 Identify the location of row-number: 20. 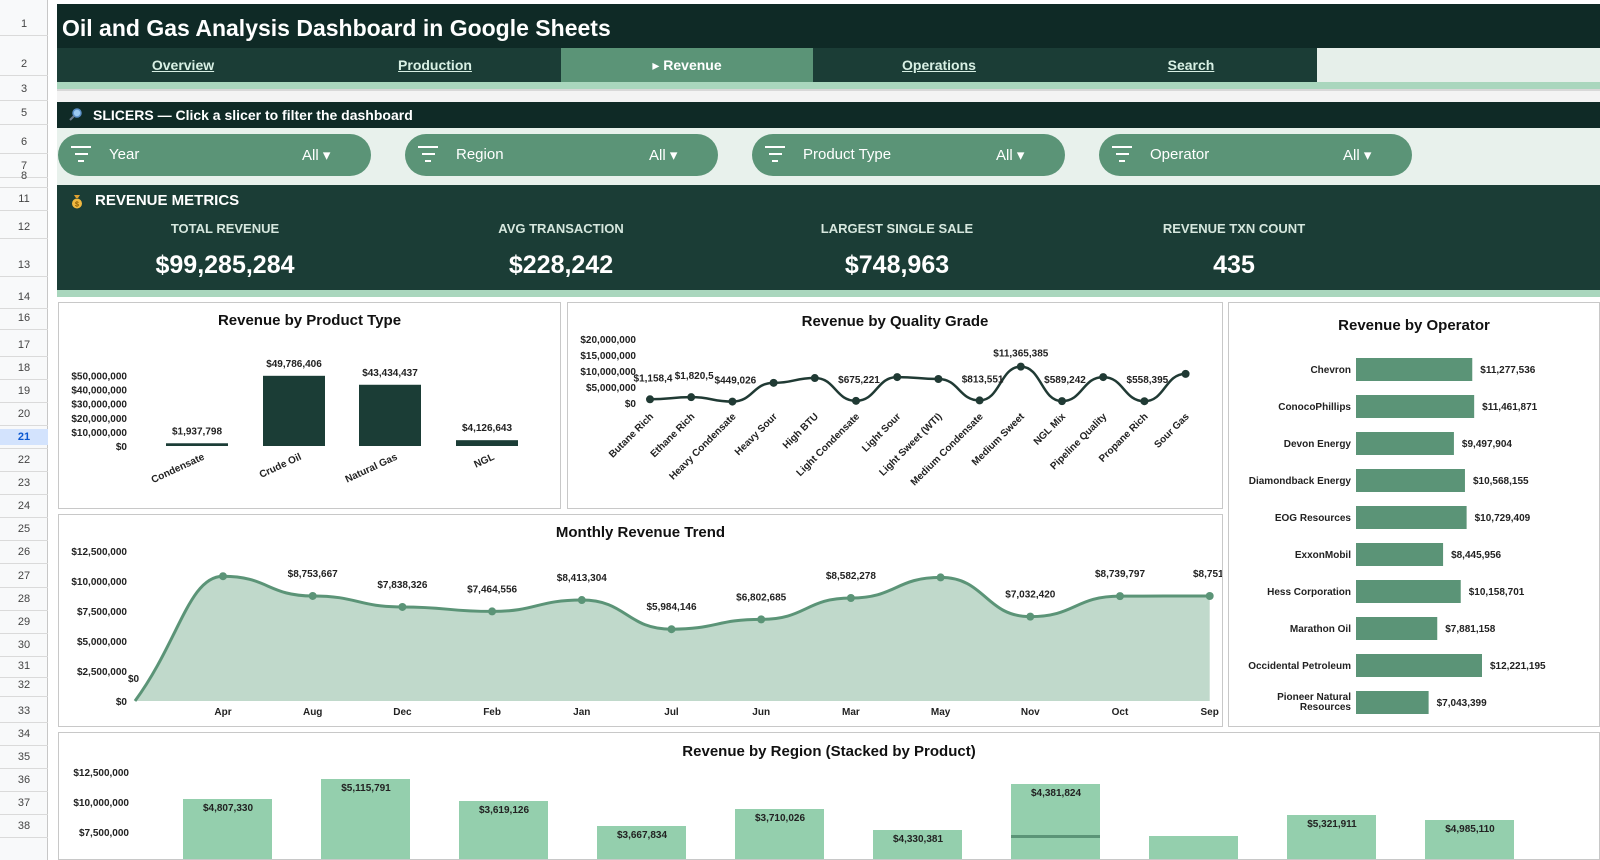
(24, 414).